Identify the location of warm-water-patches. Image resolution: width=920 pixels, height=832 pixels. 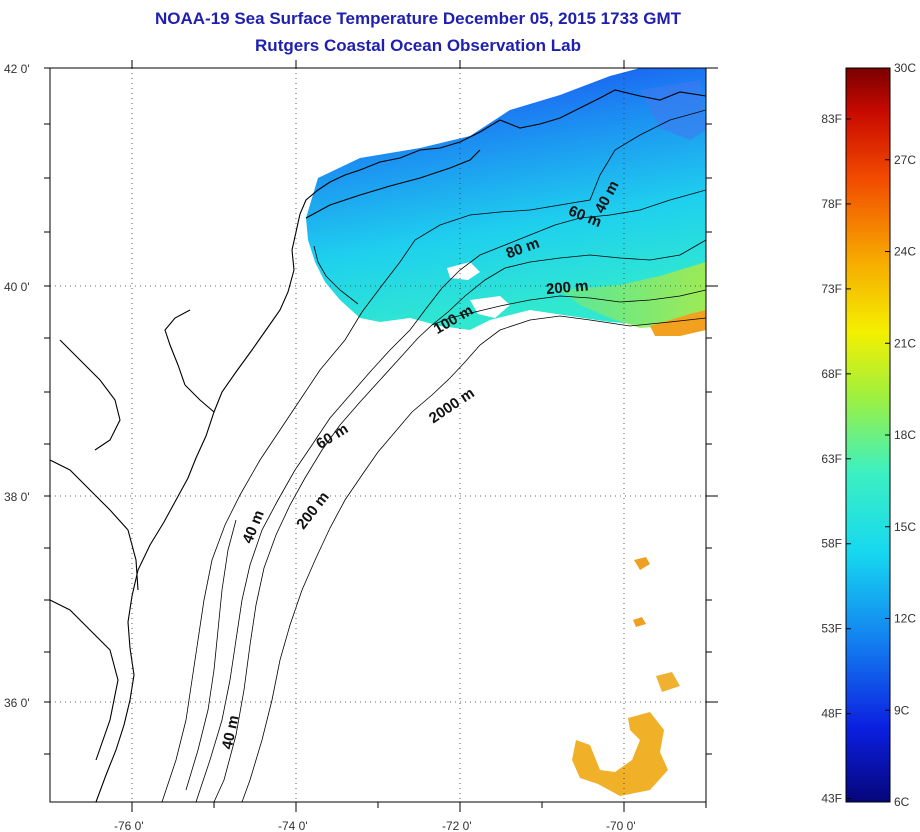
(626, 676).